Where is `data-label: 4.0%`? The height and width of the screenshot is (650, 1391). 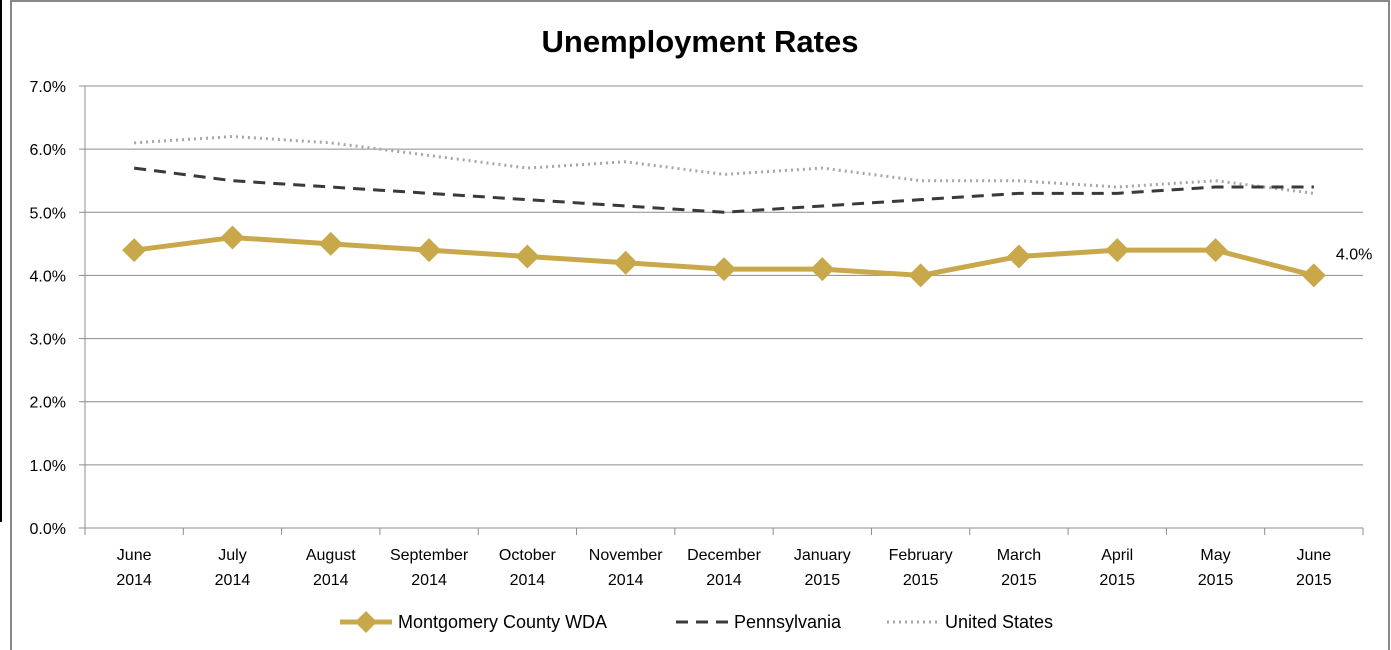 data-label: 4.0% is located at coordinates (1354, 254).